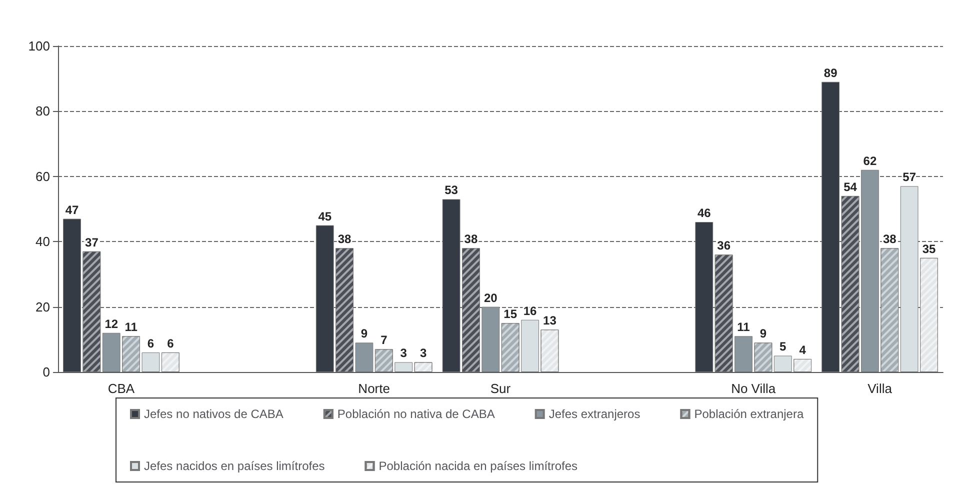 The height and width of the screenshot is (498, 971). I want to click on data-label: 4, so click(802, 349).